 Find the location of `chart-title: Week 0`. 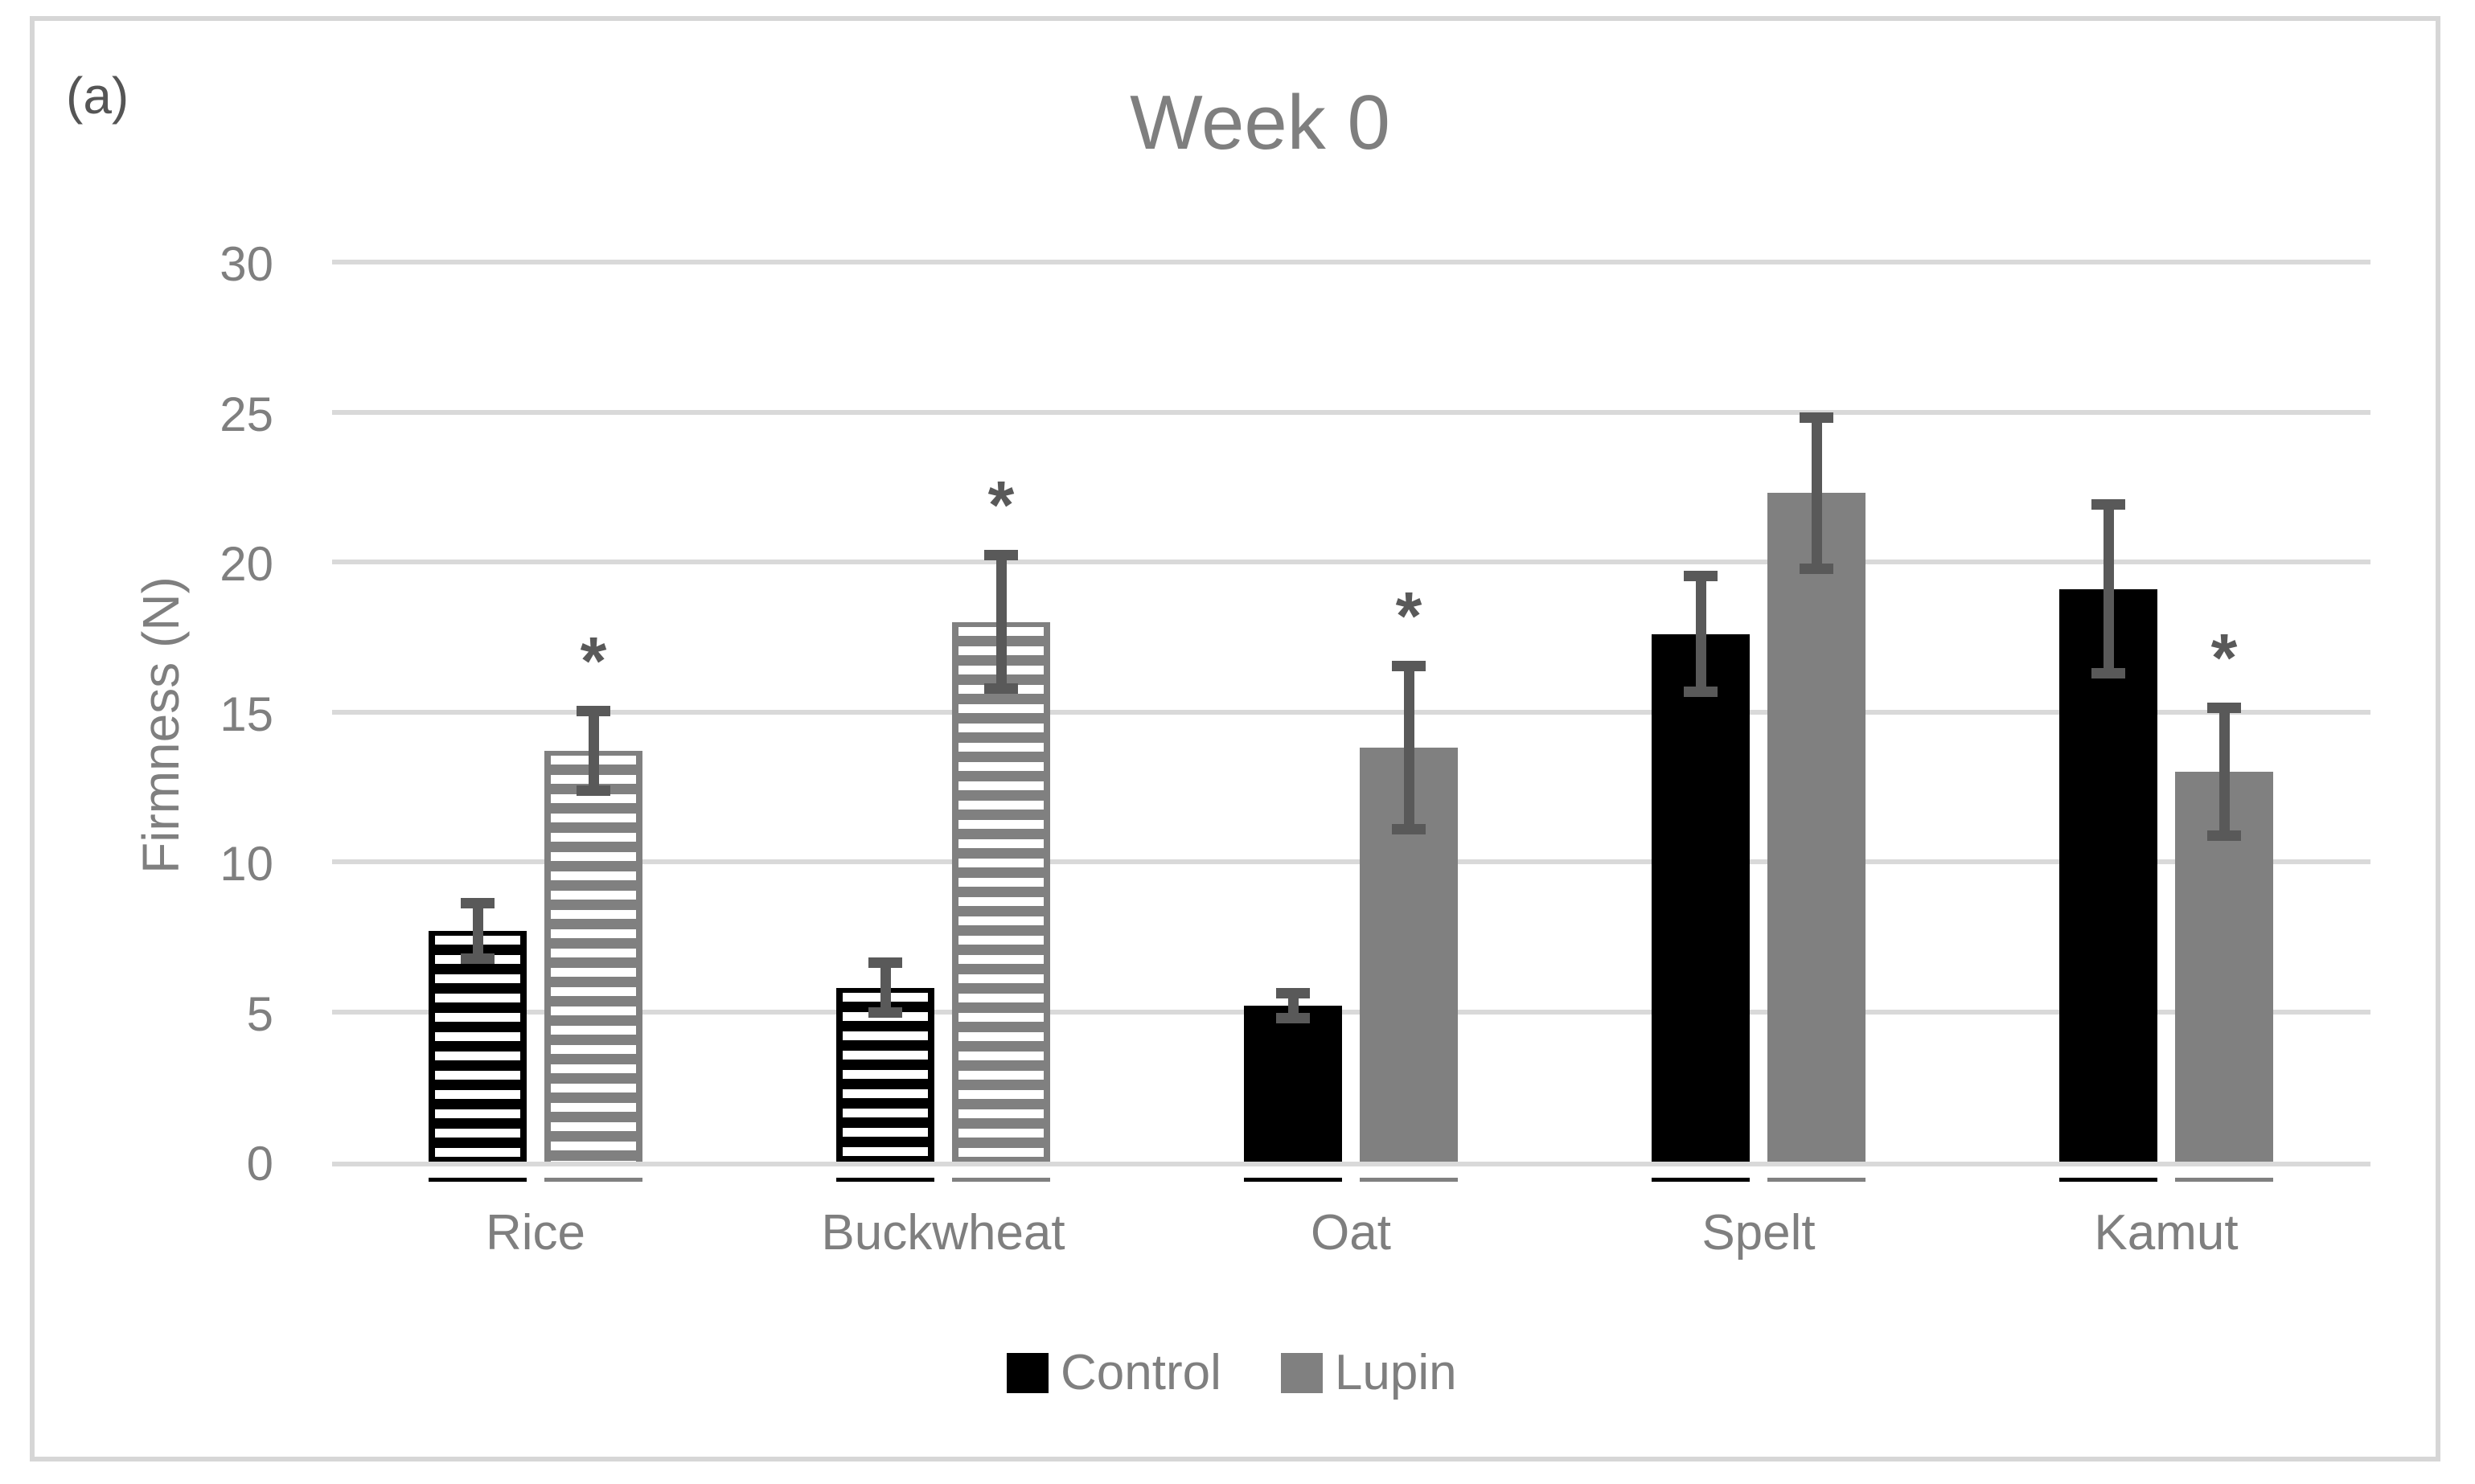

chart-title: Week 0 is located at coordinates (1260, 123).